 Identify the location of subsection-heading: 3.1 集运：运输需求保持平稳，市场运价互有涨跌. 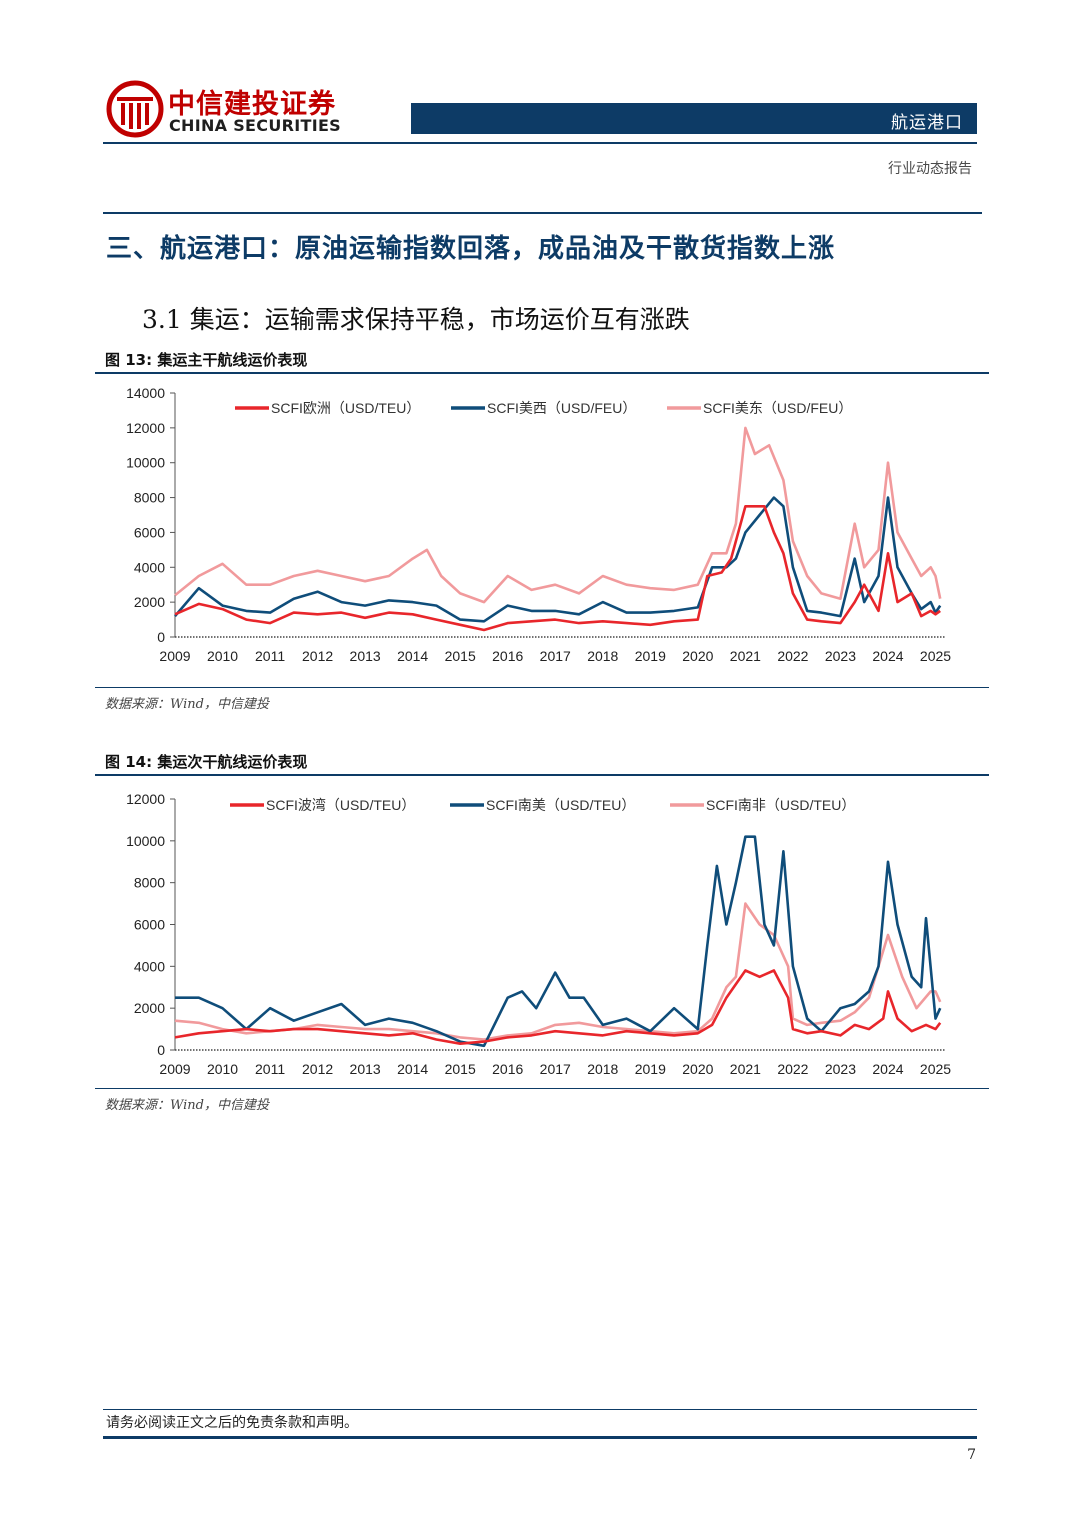
(416, 319).